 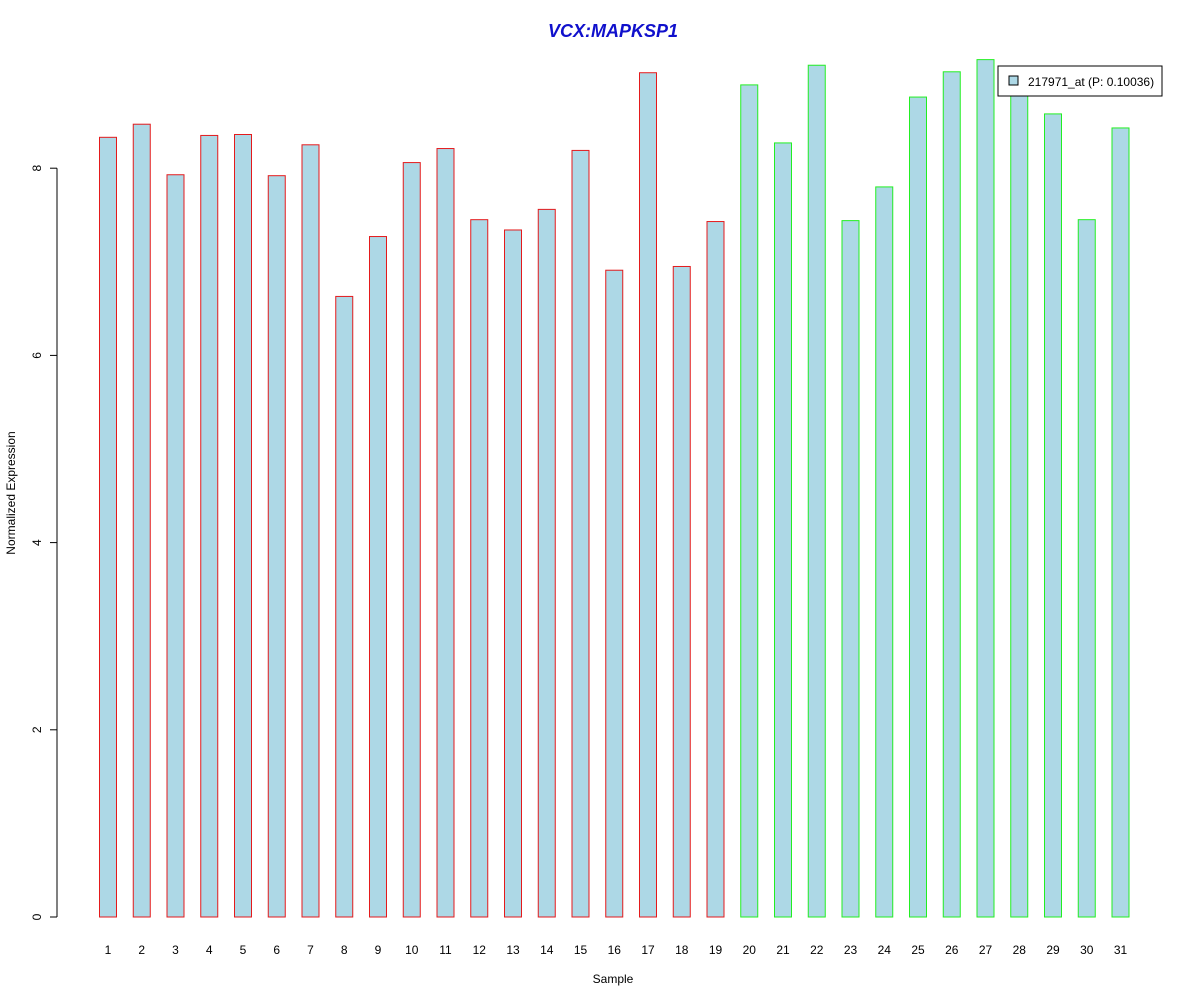 I want to click on x-axis-label: Sample, so click(x=613, y=979).